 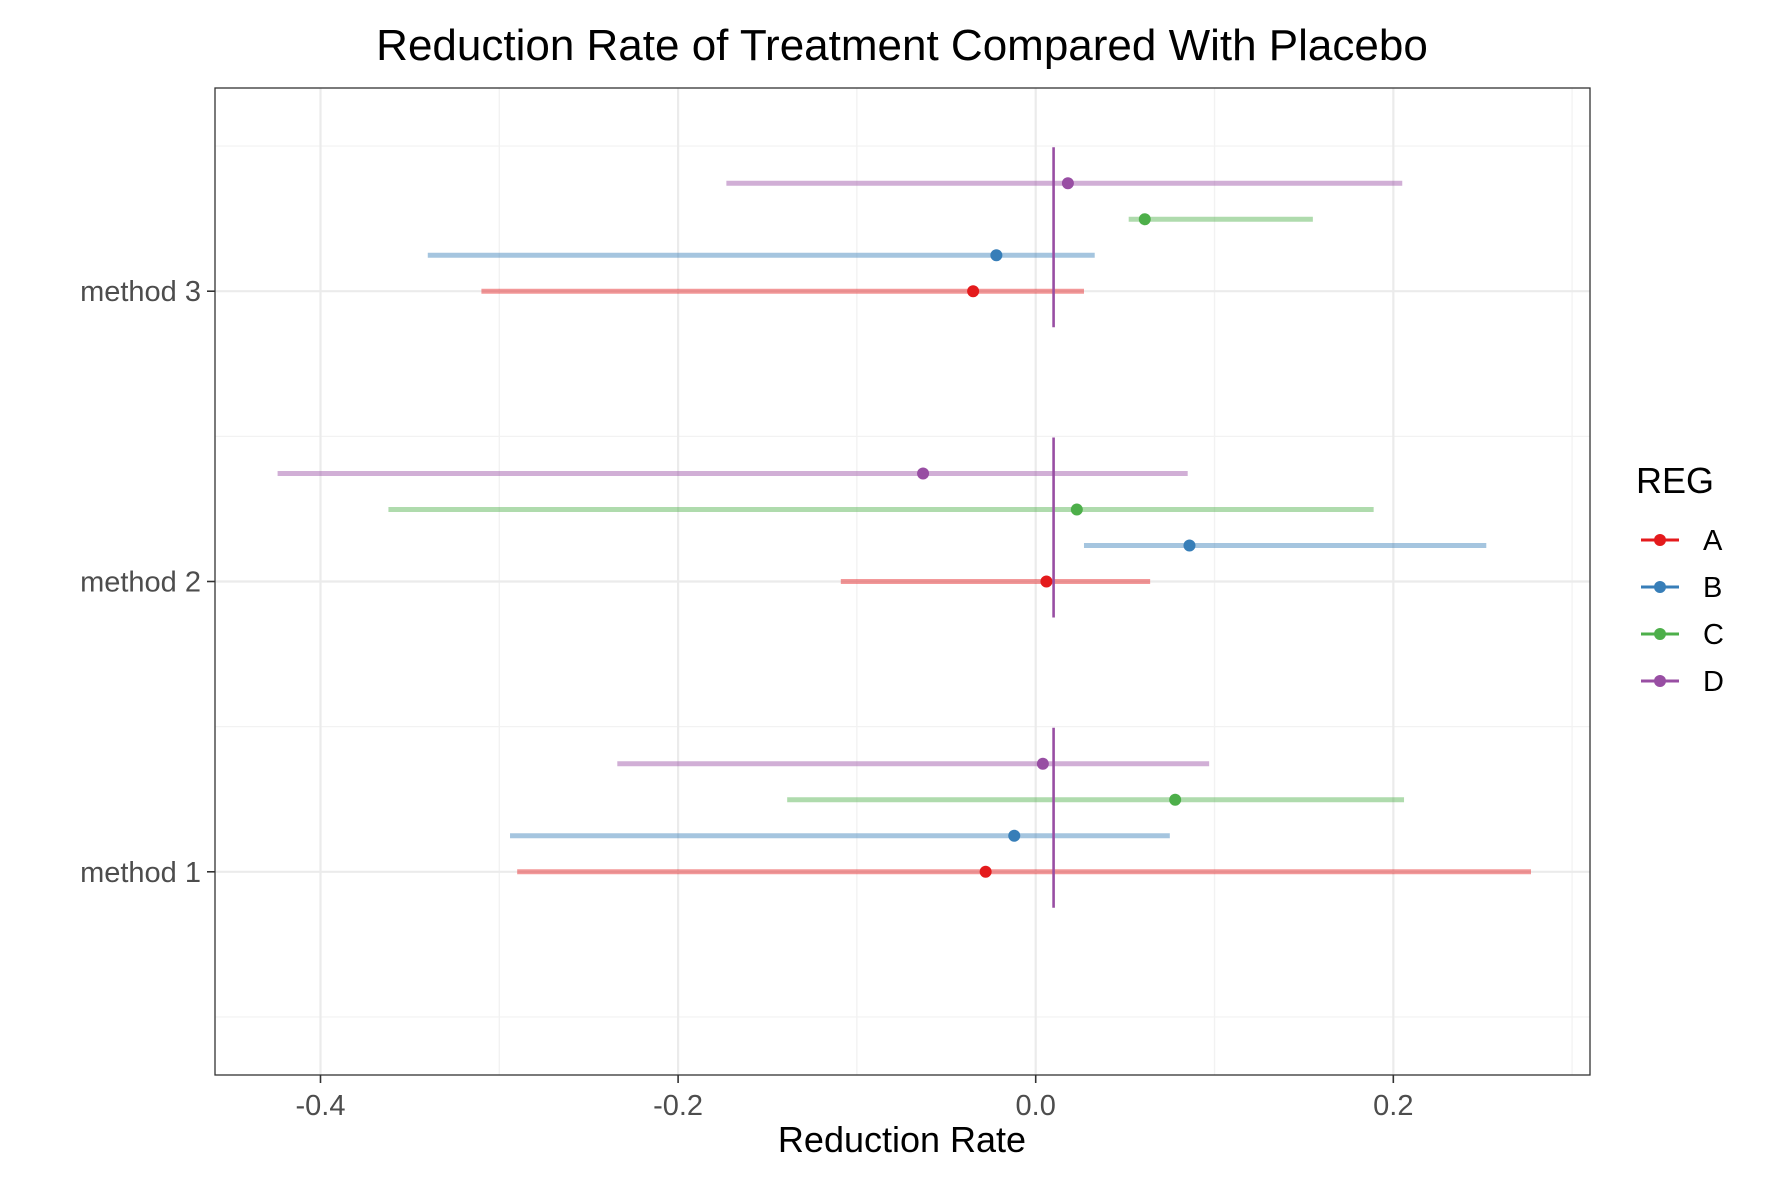 I want to click on y-tick-label: method 3, so click(x=140, y=292).